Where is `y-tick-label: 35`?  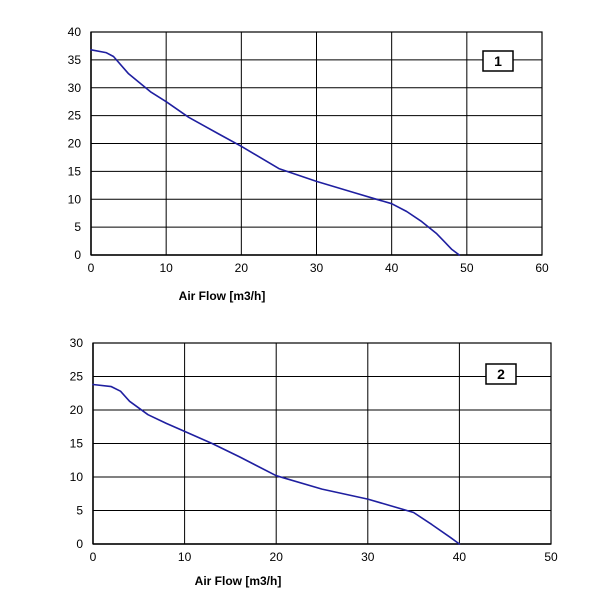
y-tick-label: 35 is located at coordinates (75, 60).